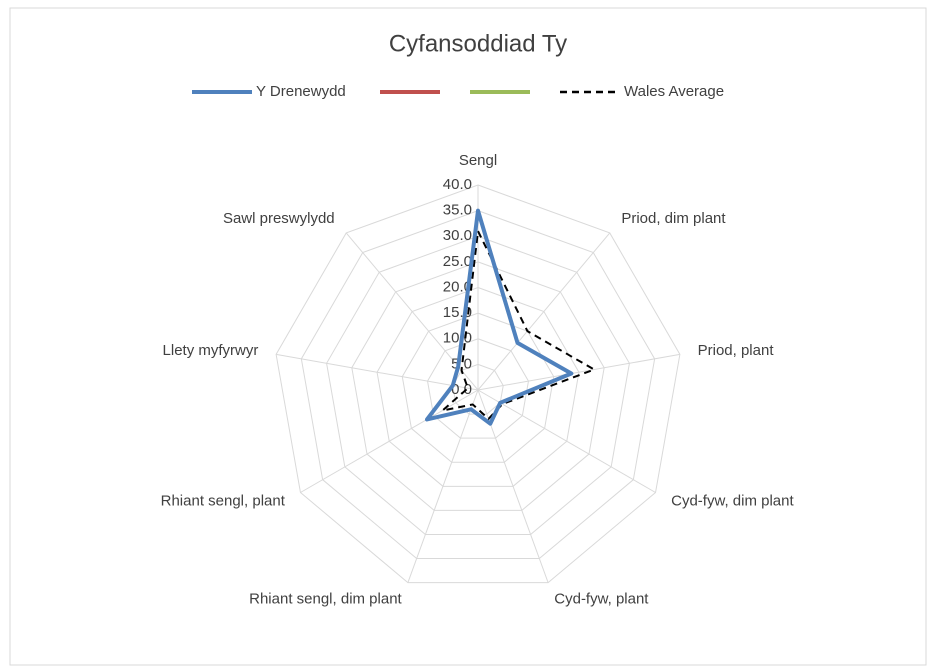 Image resolution: width=938 pixels, height=670 pixels. What do you see at coordinates (601, 599) in the screenshot?
I see `category-label: Cyd-fyw, plant` at bounding box center [601, 599].